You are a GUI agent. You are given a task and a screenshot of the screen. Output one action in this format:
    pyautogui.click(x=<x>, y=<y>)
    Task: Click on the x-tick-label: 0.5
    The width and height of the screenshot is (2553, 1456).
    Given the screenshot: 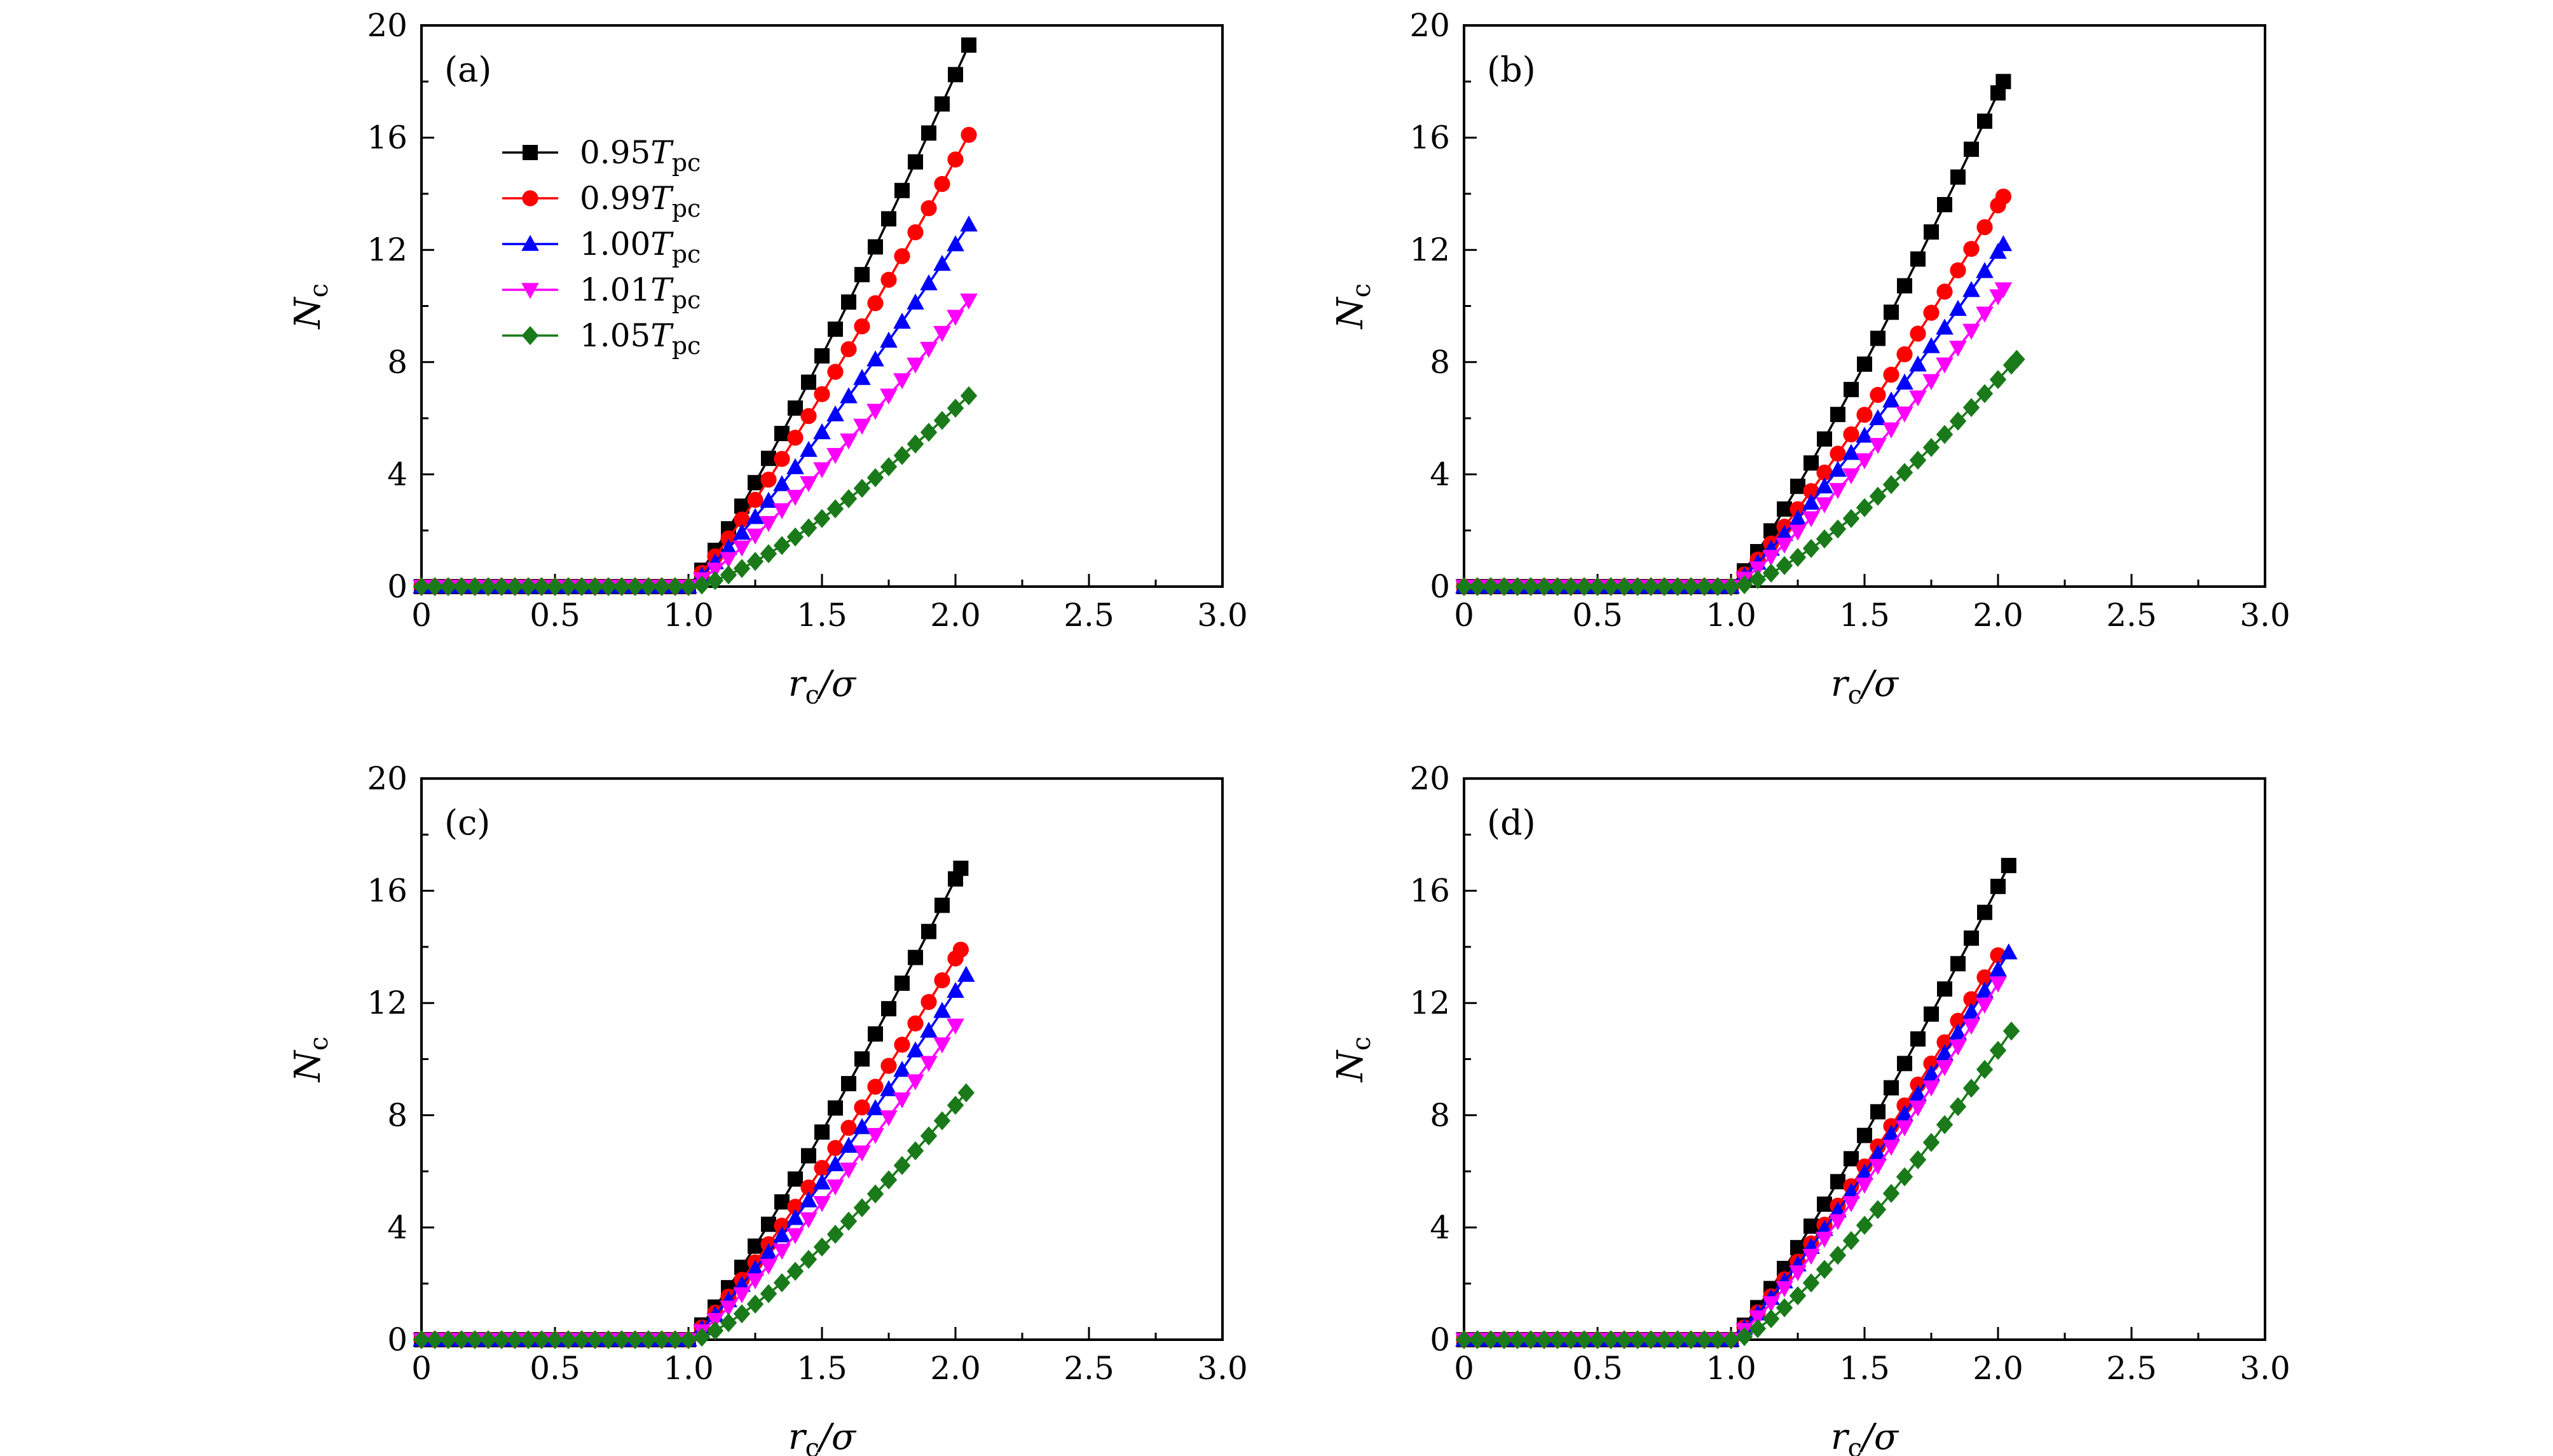 What is the action you would take?
    pyautogui.click(x=1597, y=615)
    